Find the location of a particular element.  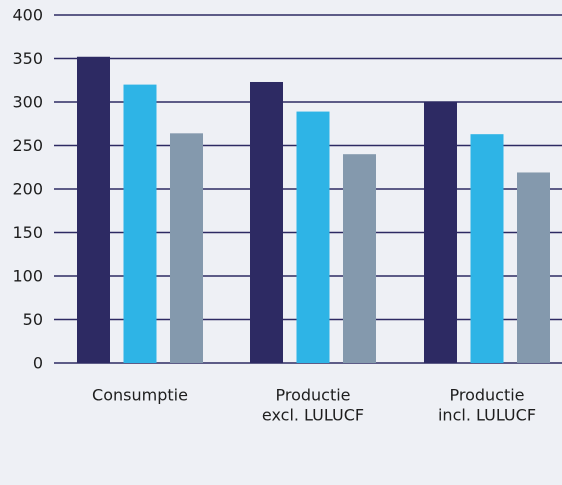

y-tick-label: 0 is located at coordinates (38, 363).